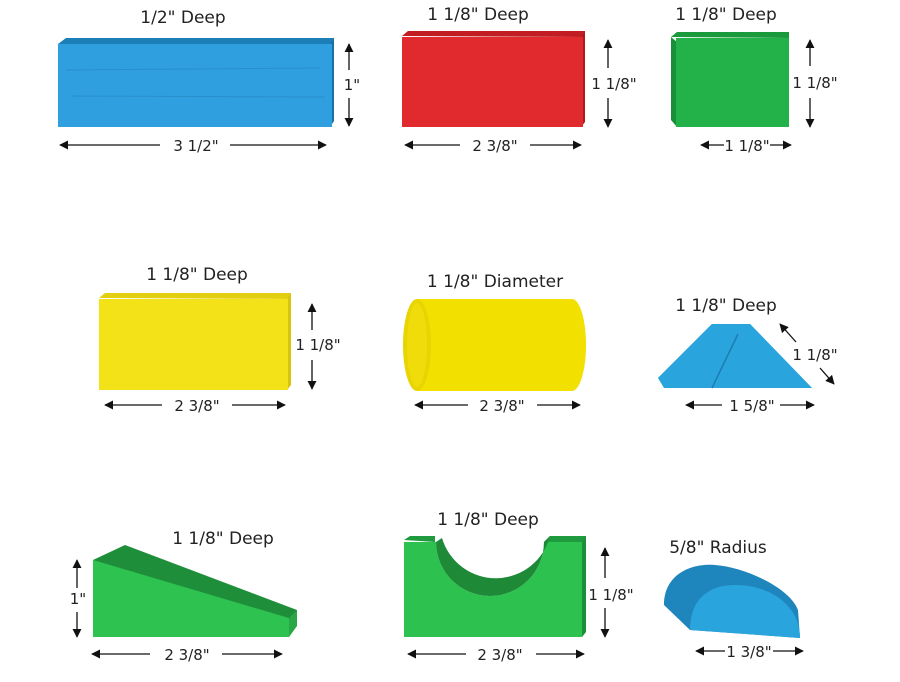 The height and width of the screenshot is (682, 900). I want to click on blue-half-round, so click(732, 601).